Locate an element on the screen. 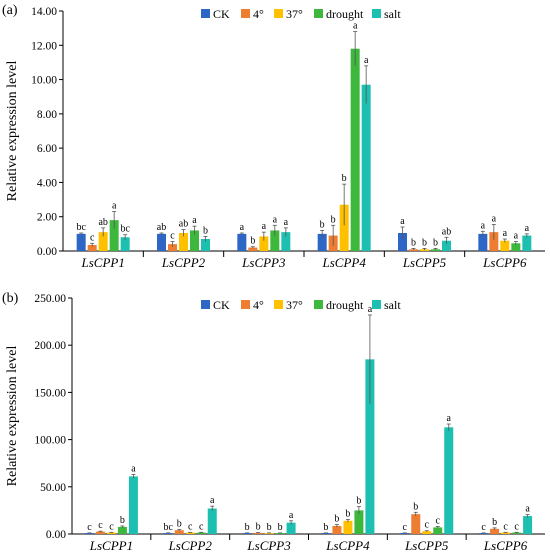 Image resolution: width=550 pixels, height=558 pixels. y-tick-label: 6.00 is located at coordinates (47, 149).